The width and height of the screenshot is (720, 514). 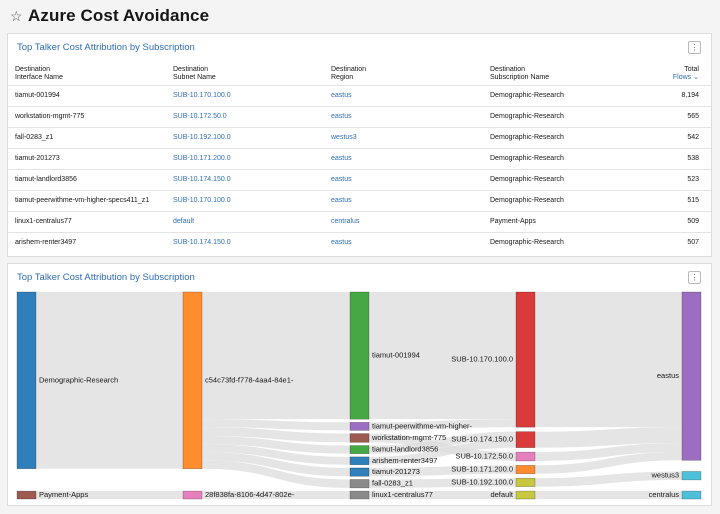 What do you see at coordinates (694, 47) in the screenshot?
I see `table-card-menu-icon: ⋮` at bounding box center [694, 47].